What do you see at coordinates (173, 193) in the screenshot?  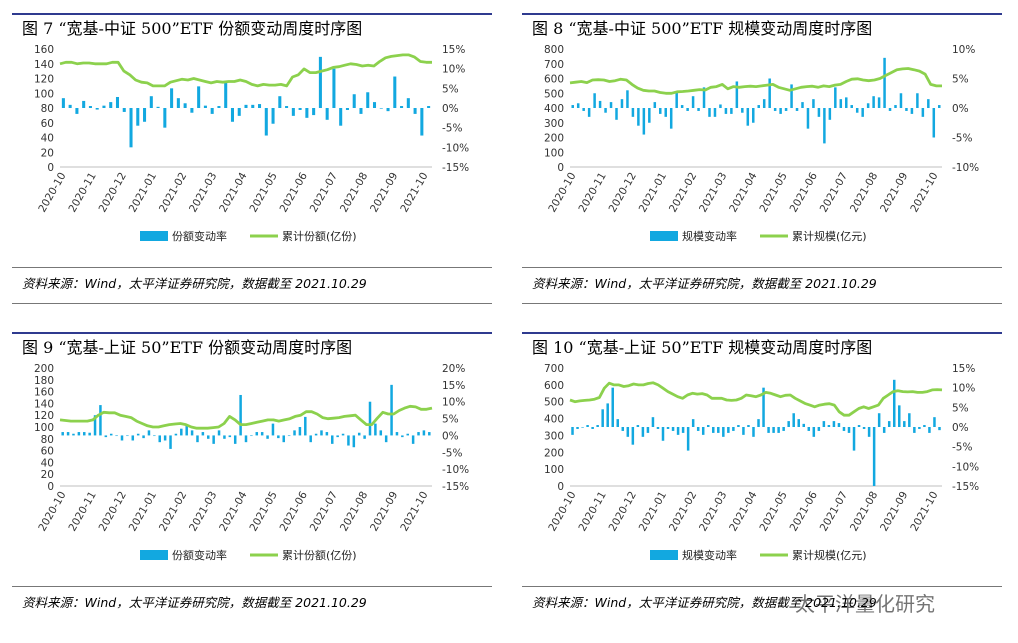 I see `x-axis-tick-label: 2021-02` at bounding box center [173, 193].